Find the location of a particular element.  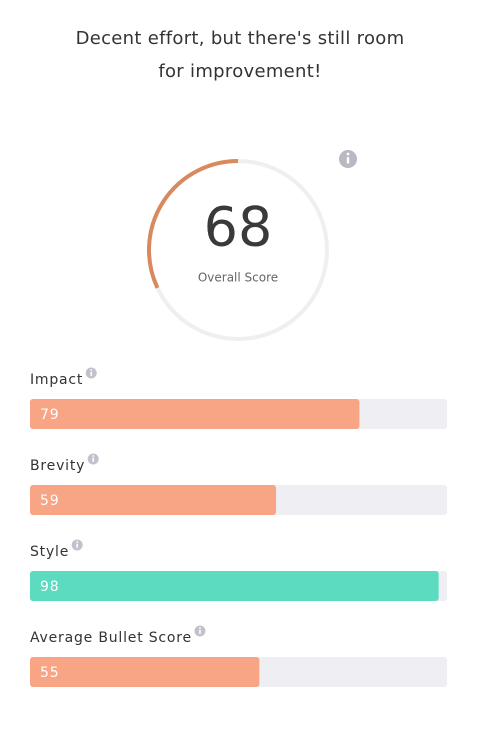

overall-score: 68 is located at coordinates (238, 227).